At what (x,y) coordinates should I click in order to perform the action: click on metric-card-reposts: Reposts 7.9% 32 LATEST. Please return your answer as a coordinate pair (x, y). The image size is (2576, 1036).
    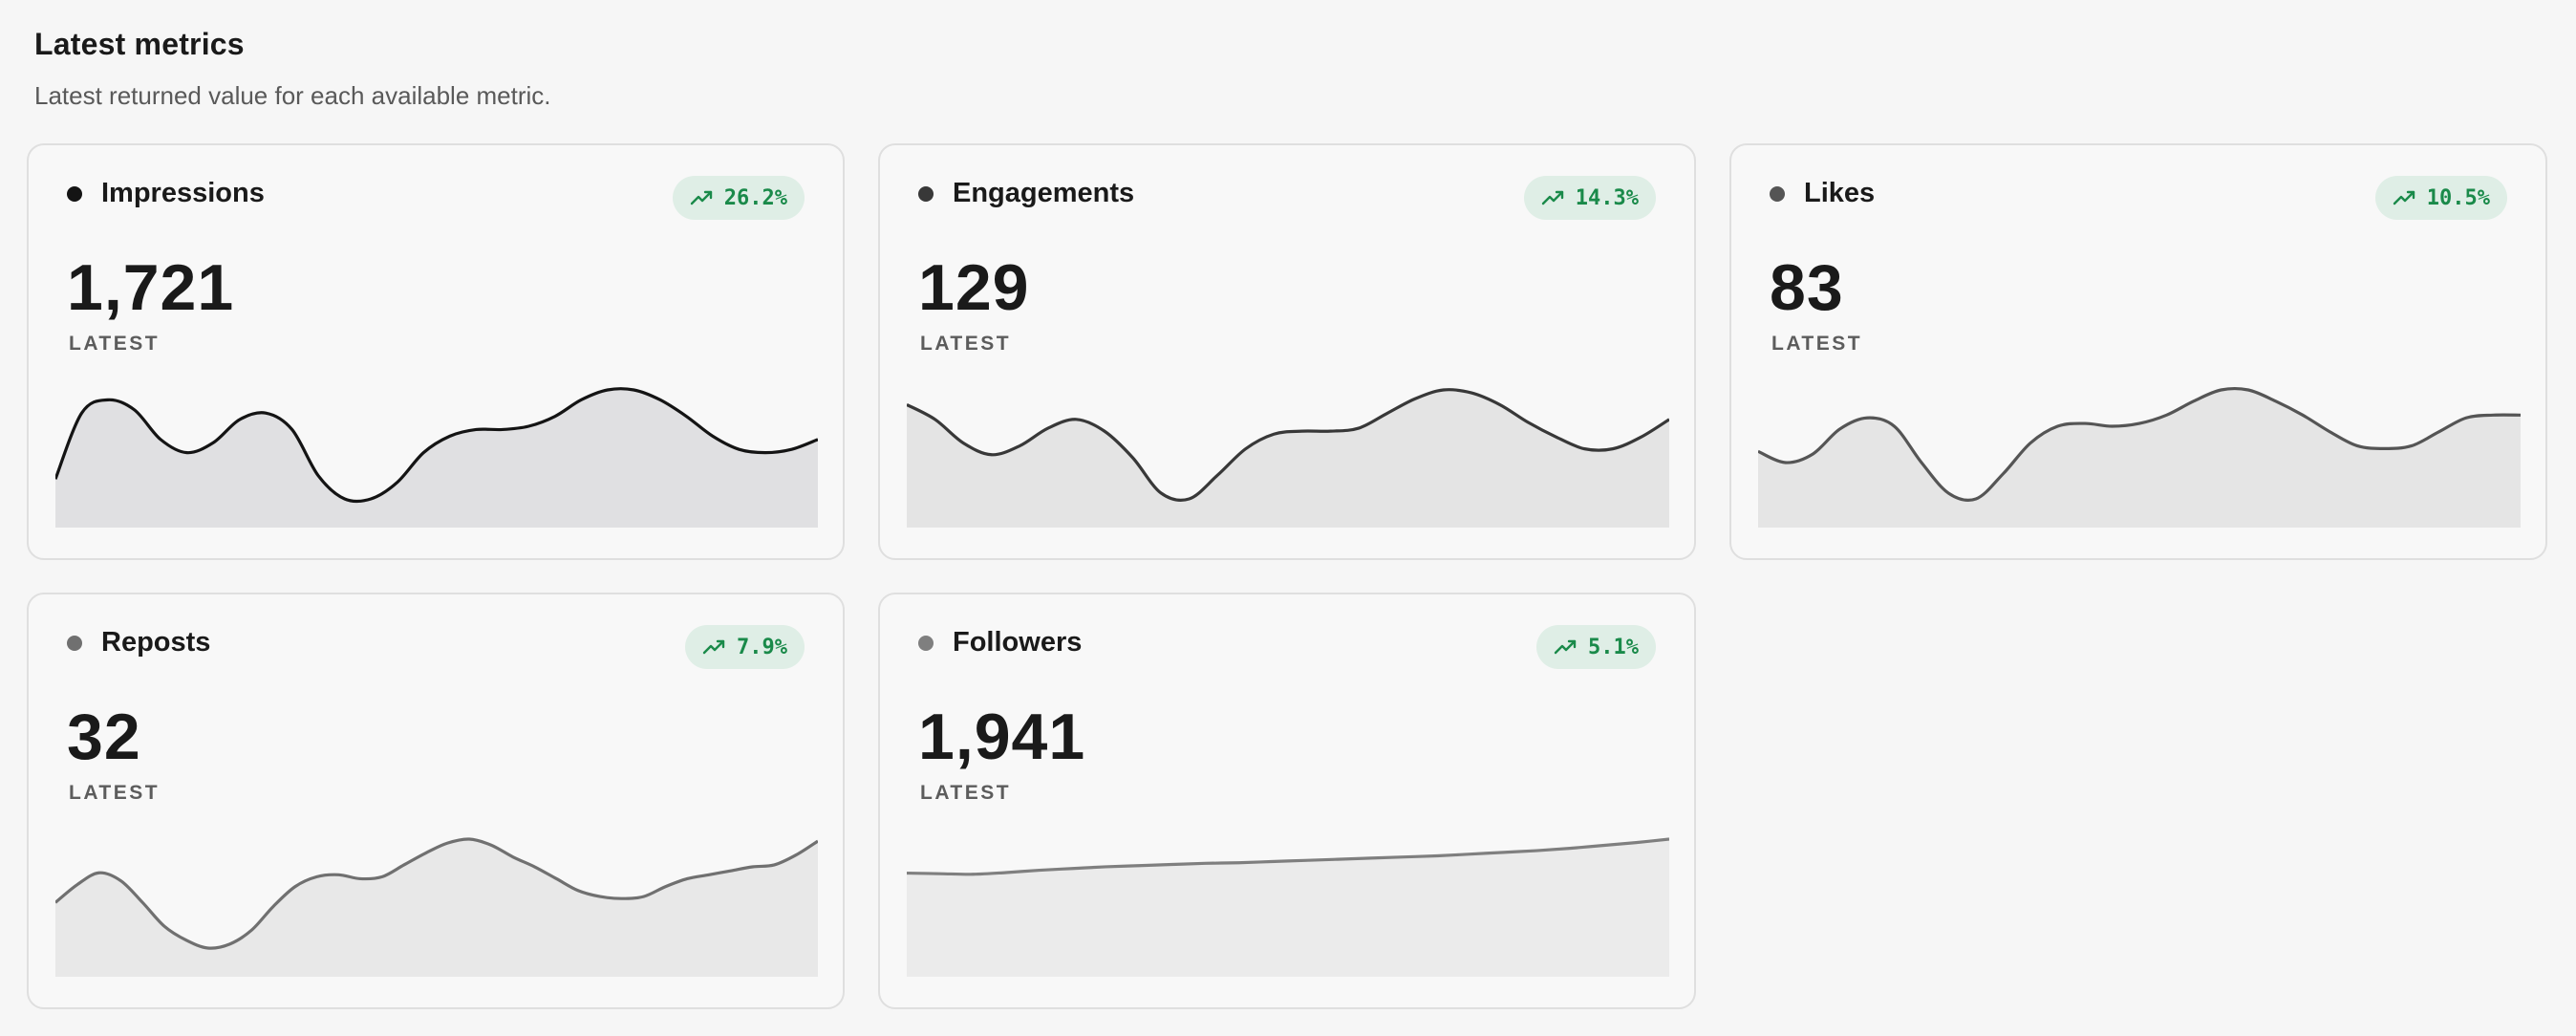
    Looking at the image, I should click on (436, 801).